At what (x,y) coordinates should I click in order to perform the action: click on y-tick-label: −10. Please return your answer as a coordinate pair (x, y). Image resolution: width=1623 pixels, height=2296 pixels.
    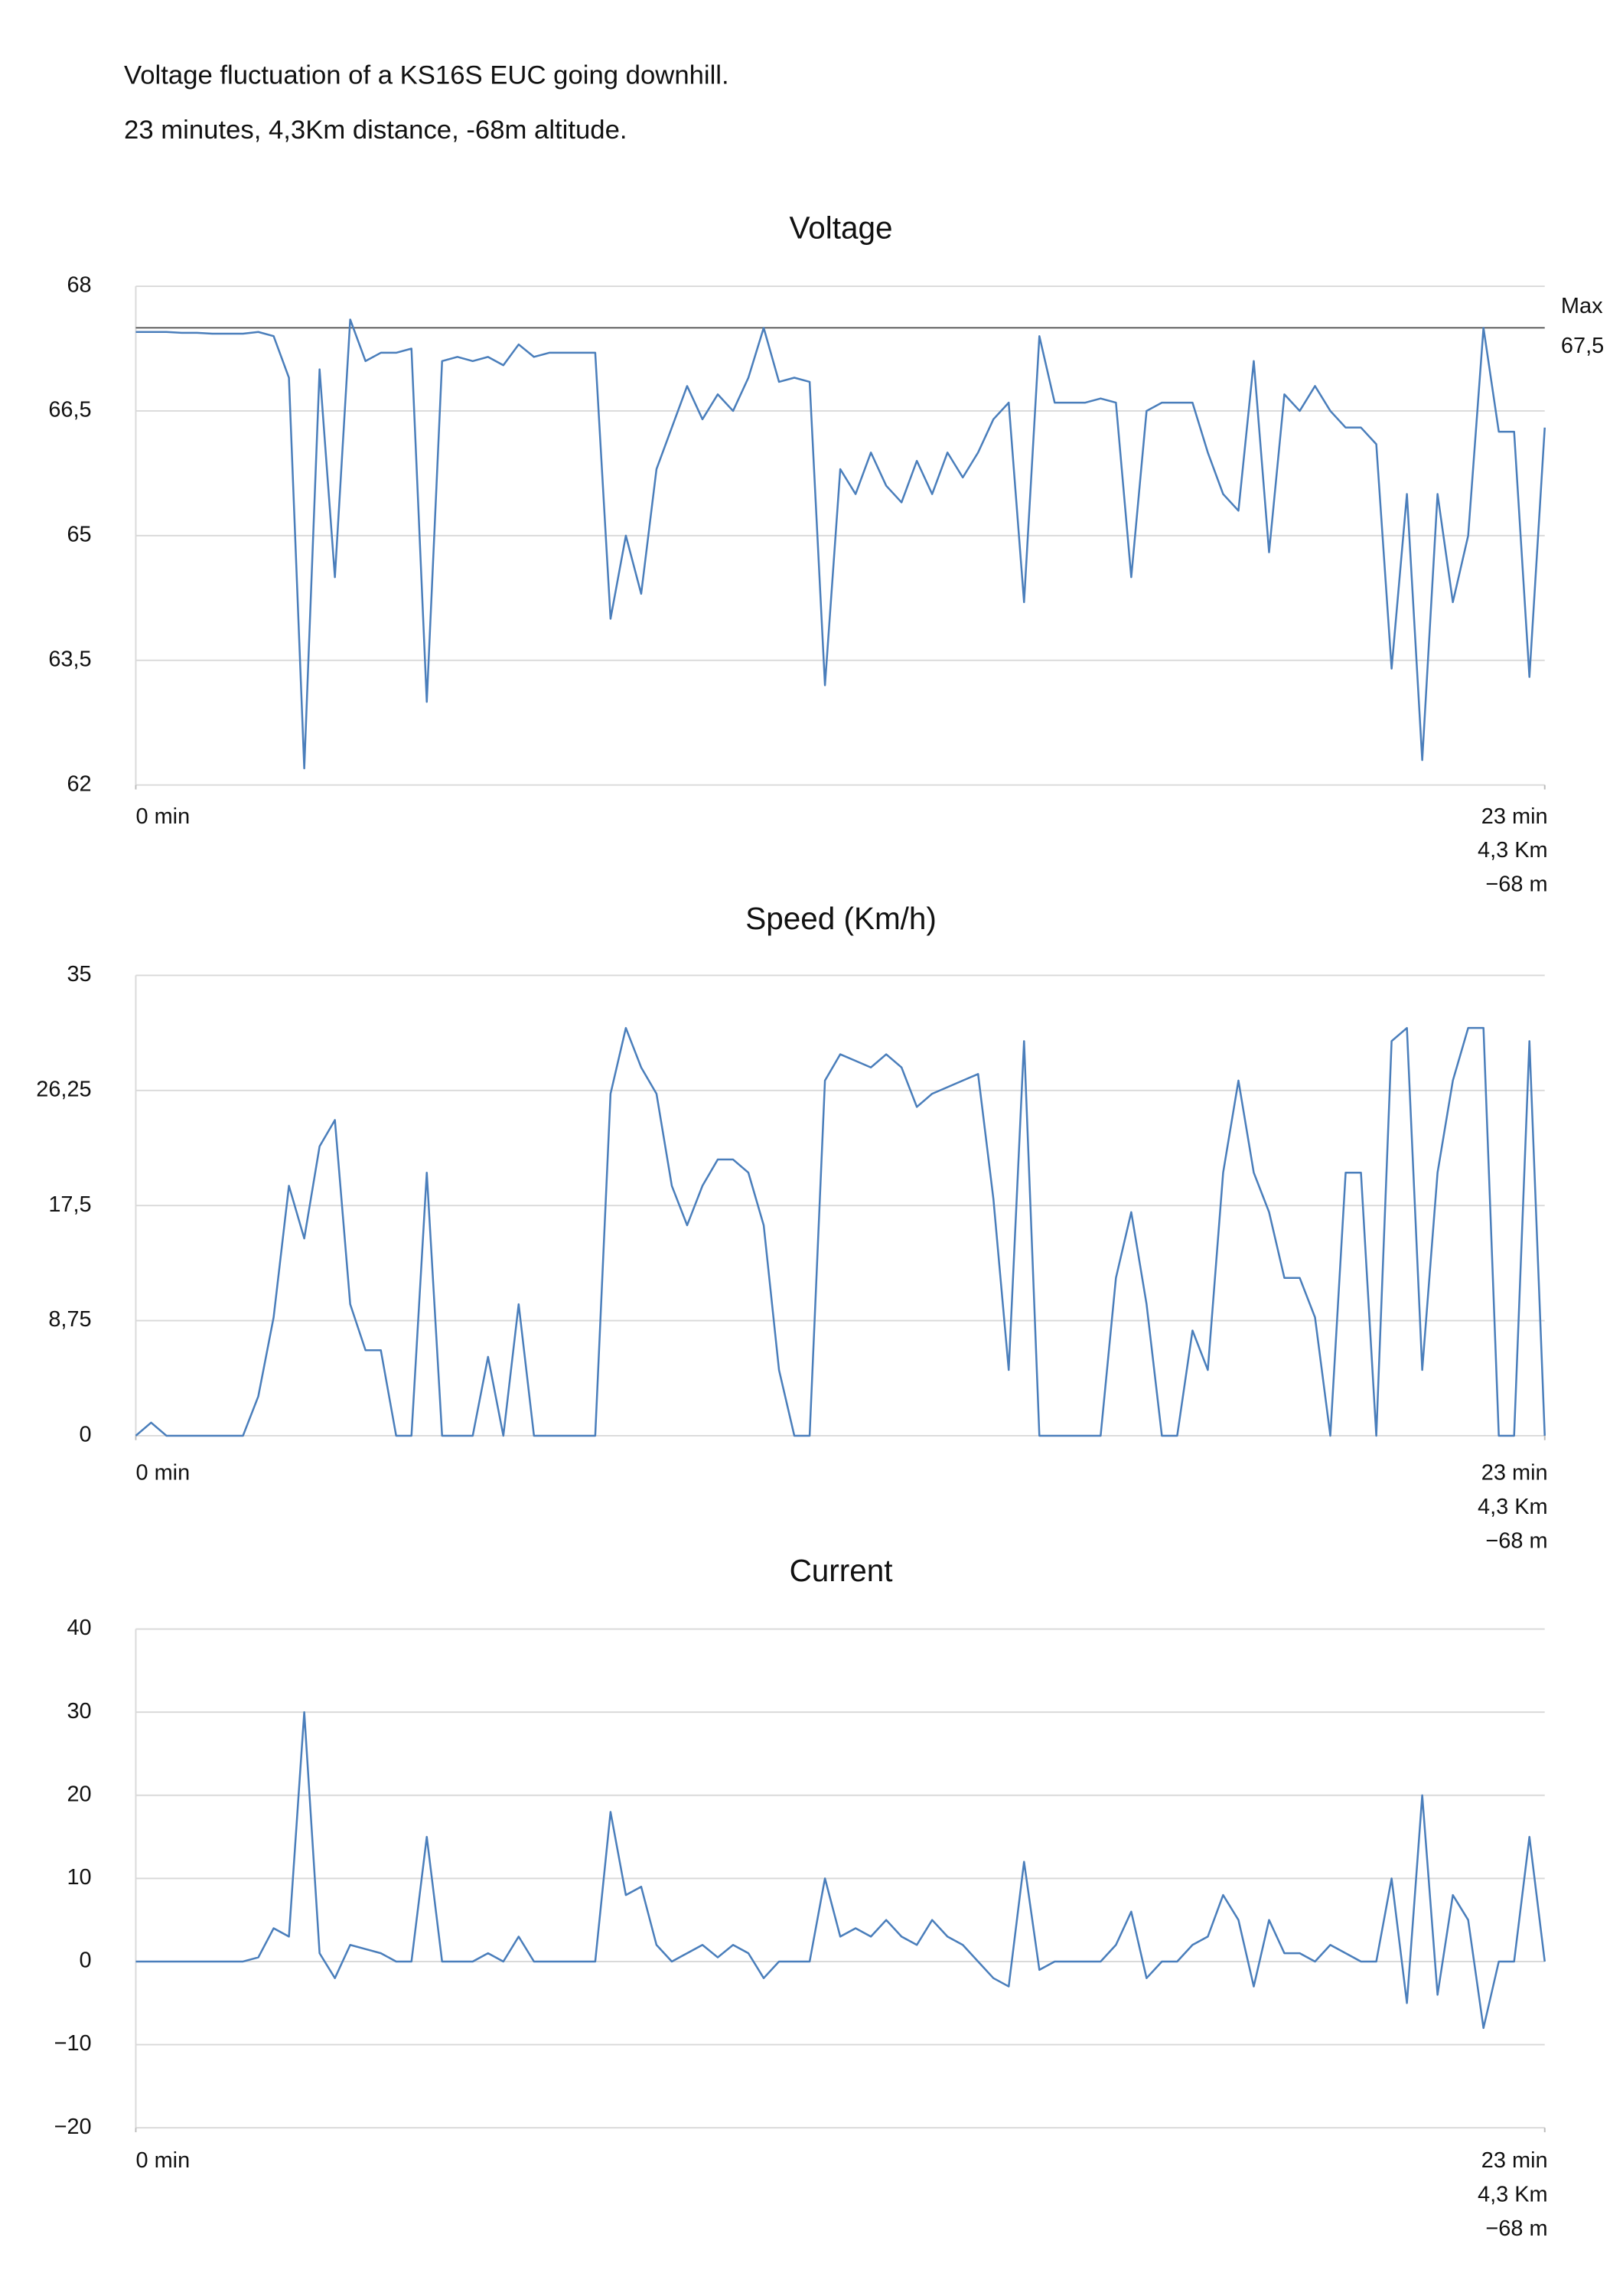
    Looking at the image, I should click on (73, 2043).